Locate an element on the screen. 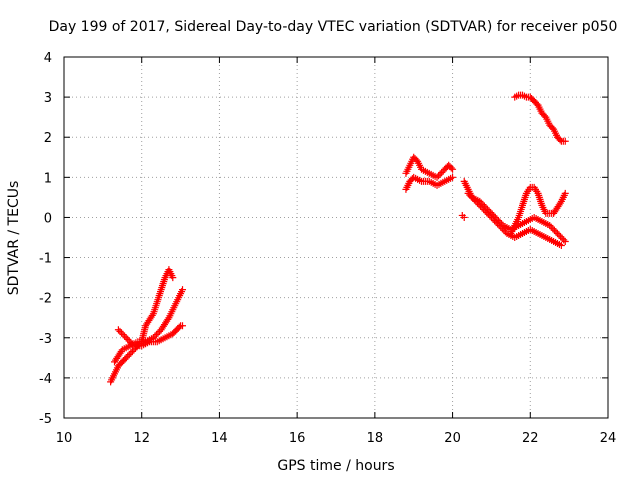  x-tick-label: 18 is located at coordinates (375, 438).